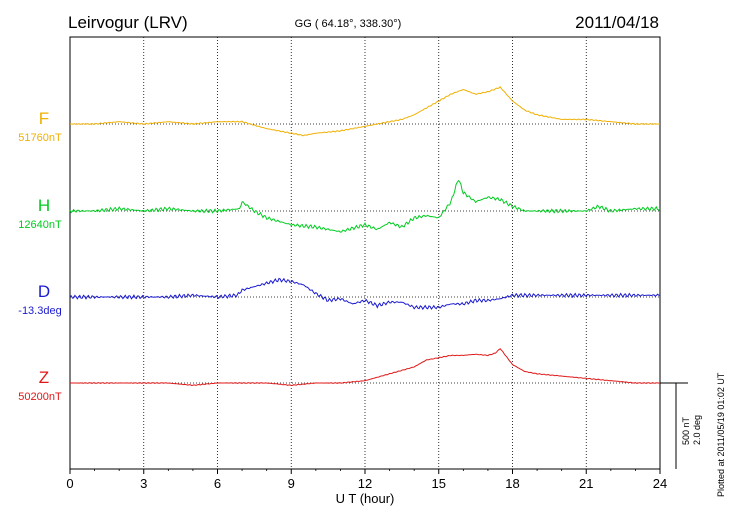 The image size is (730, 520). What do you see at coordinates (128, 22) in the screenshot?
I see `station-title: Leirvogur (LRV)` at bounding box center [128, 22].